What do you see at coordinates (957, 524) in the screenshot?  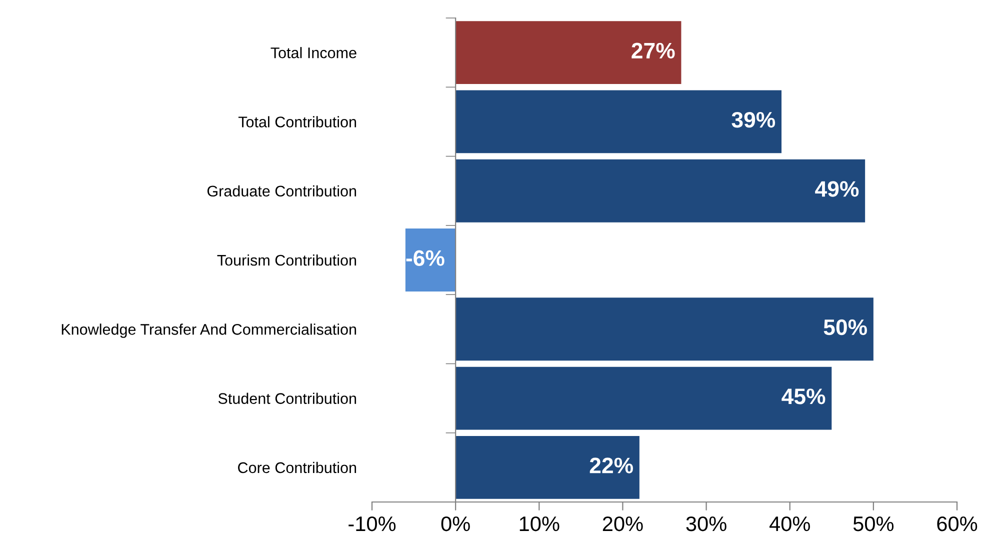 I see `x-tick-label: 60%` at bounding box center [957, 524].